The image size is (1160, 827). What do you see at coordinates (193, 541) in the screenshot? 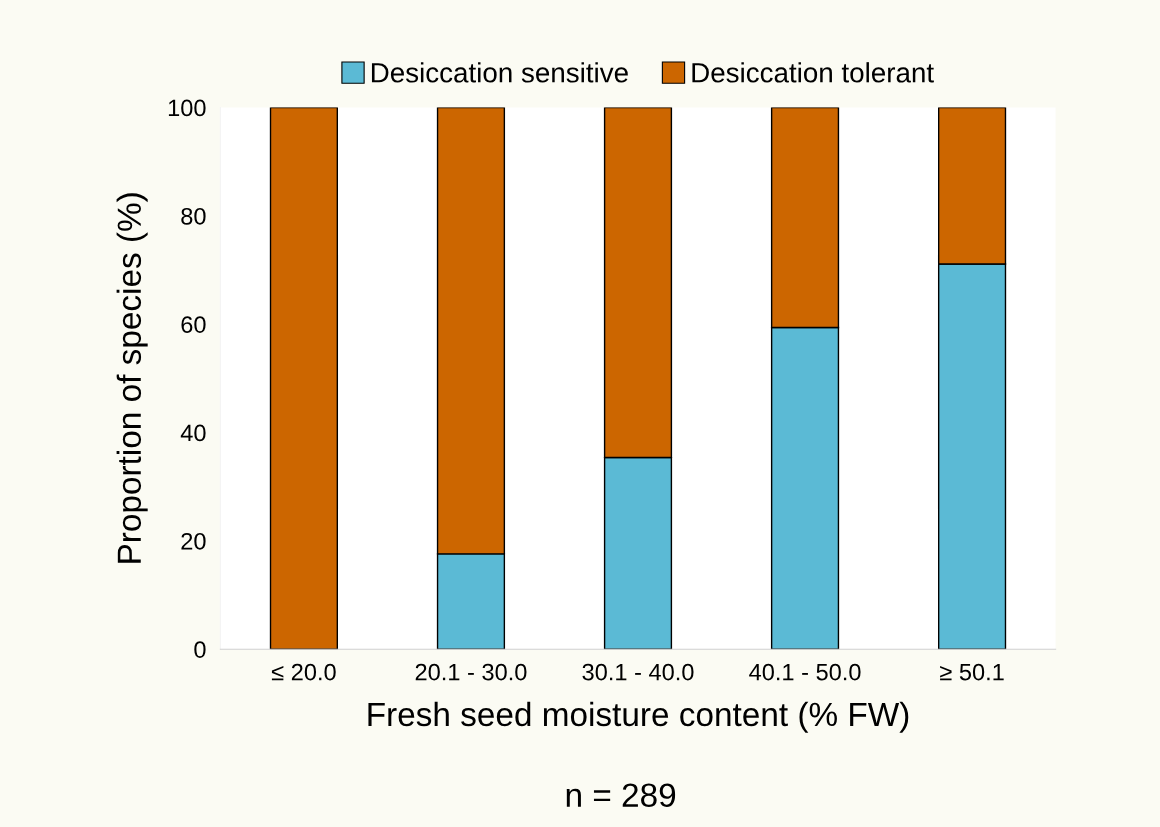
I see `y-tick-label: 20` at bounding box center [193, 541].